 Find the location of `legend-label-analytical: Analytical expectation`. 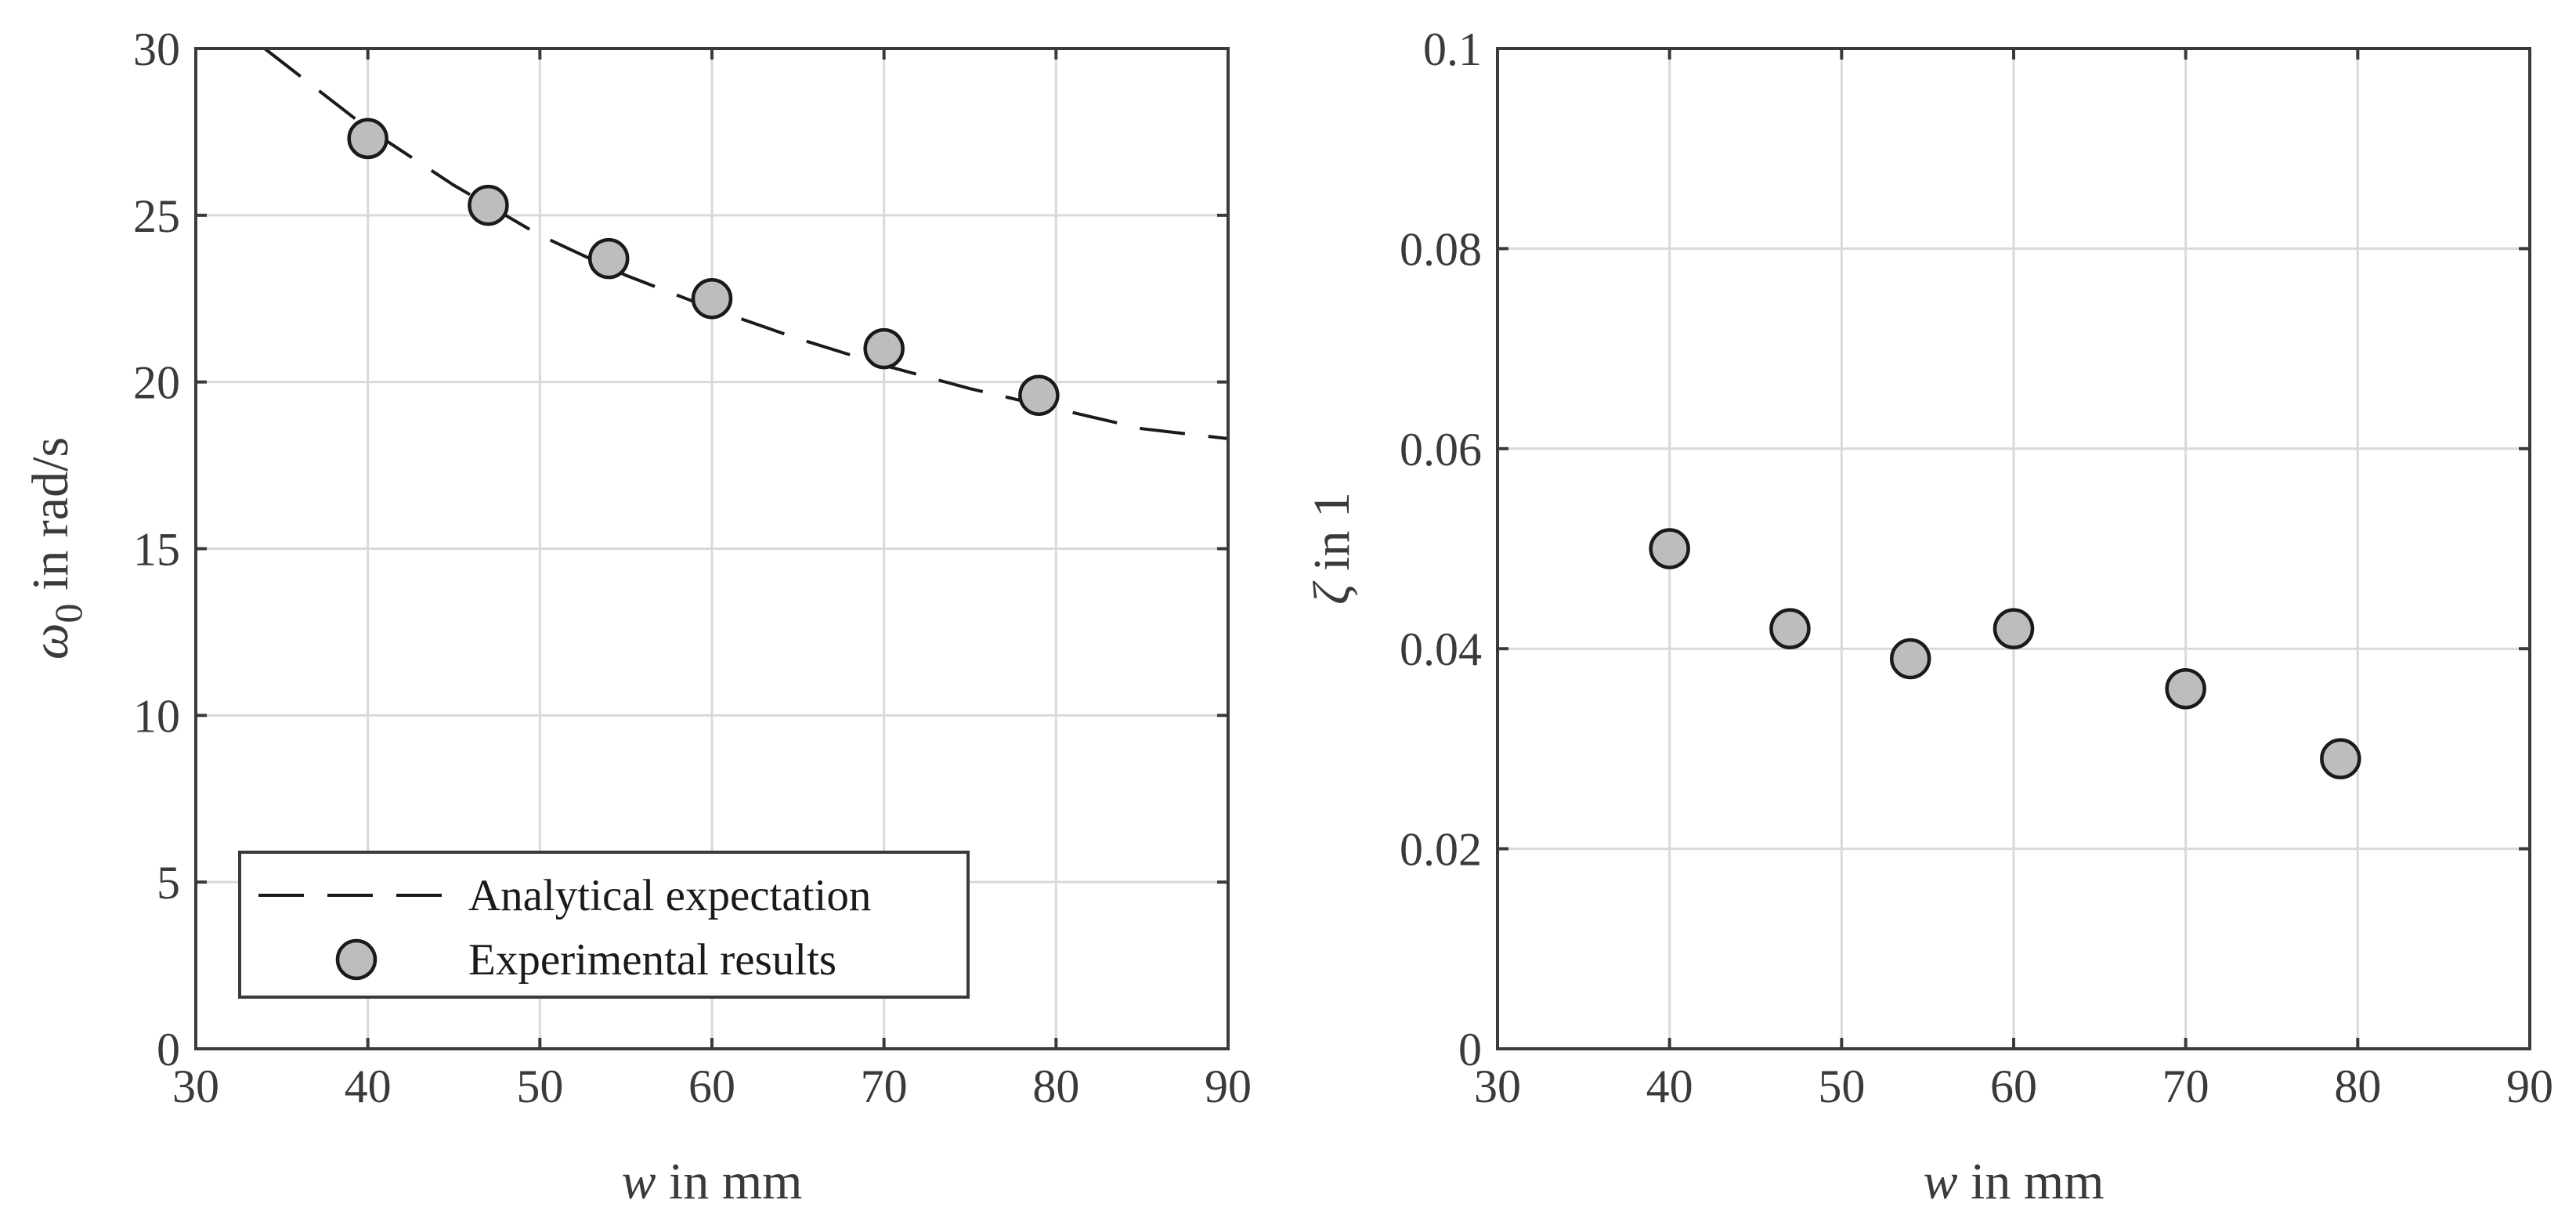

legend-label-analytical: Analytical expectation is located at coordinates (669, 895).